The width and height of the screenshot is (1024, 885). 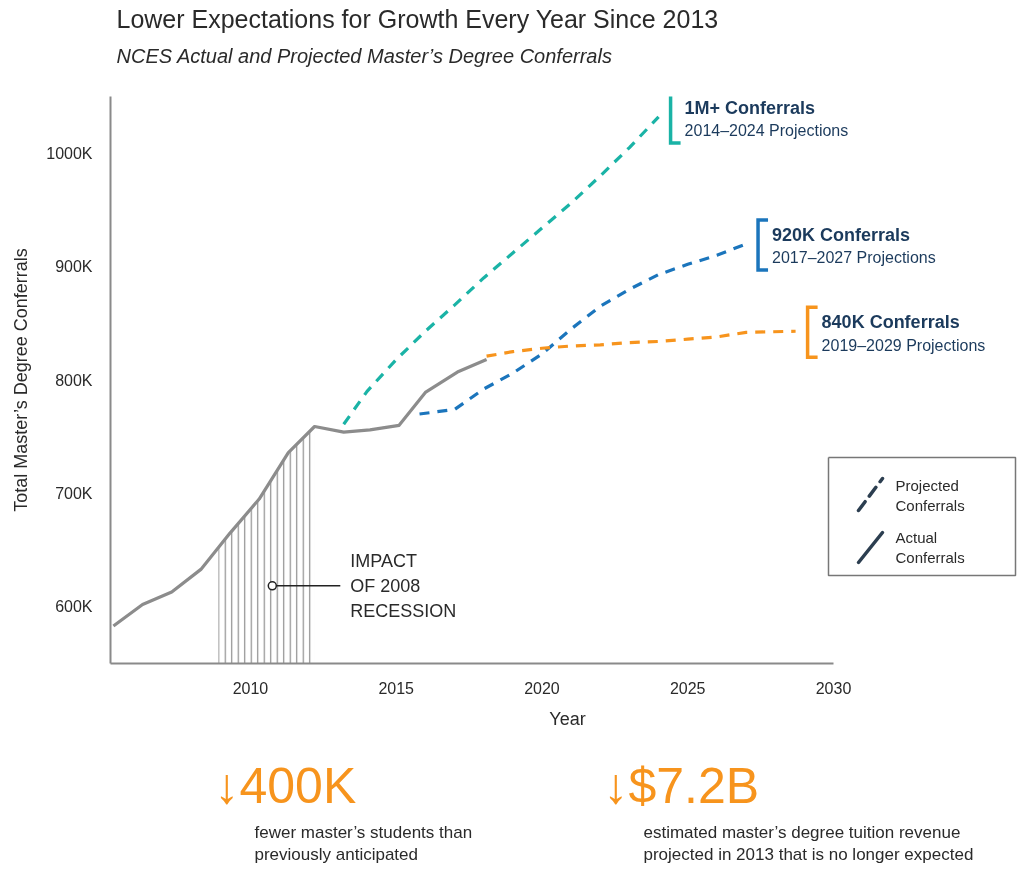 What do you see at coordinates (687, 688) in the screenshot?
I see `x-tick-label: 2025` at bounding box center [687, 688].